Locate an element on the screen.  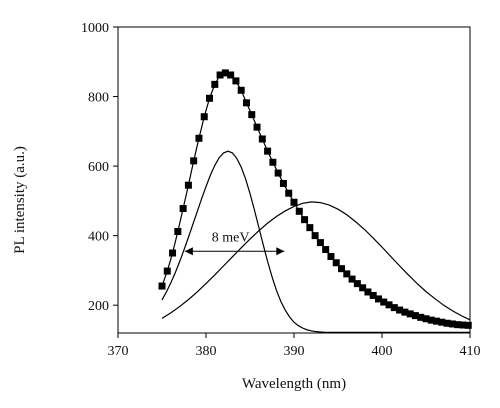
x-axis-title: Wavelength (nm) is located at coordinates (294, 384).